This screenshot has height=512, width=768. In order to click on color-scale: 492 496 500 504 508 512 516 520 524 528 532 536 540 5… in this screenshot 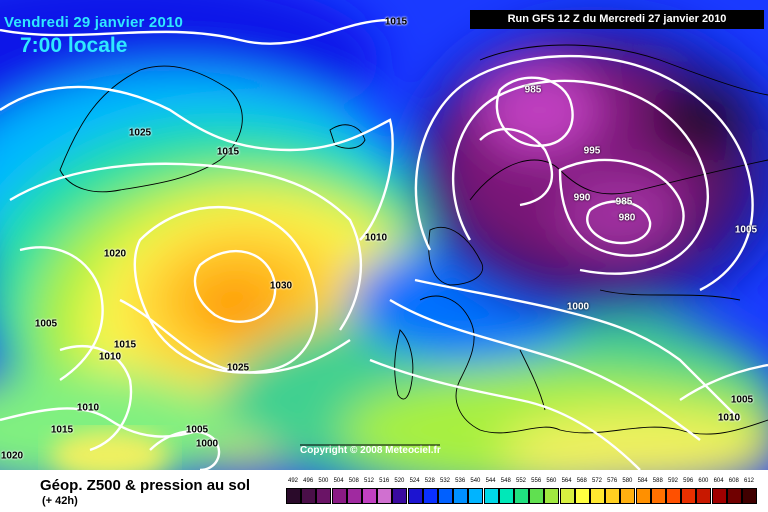, I will do `click(519, 493)`.